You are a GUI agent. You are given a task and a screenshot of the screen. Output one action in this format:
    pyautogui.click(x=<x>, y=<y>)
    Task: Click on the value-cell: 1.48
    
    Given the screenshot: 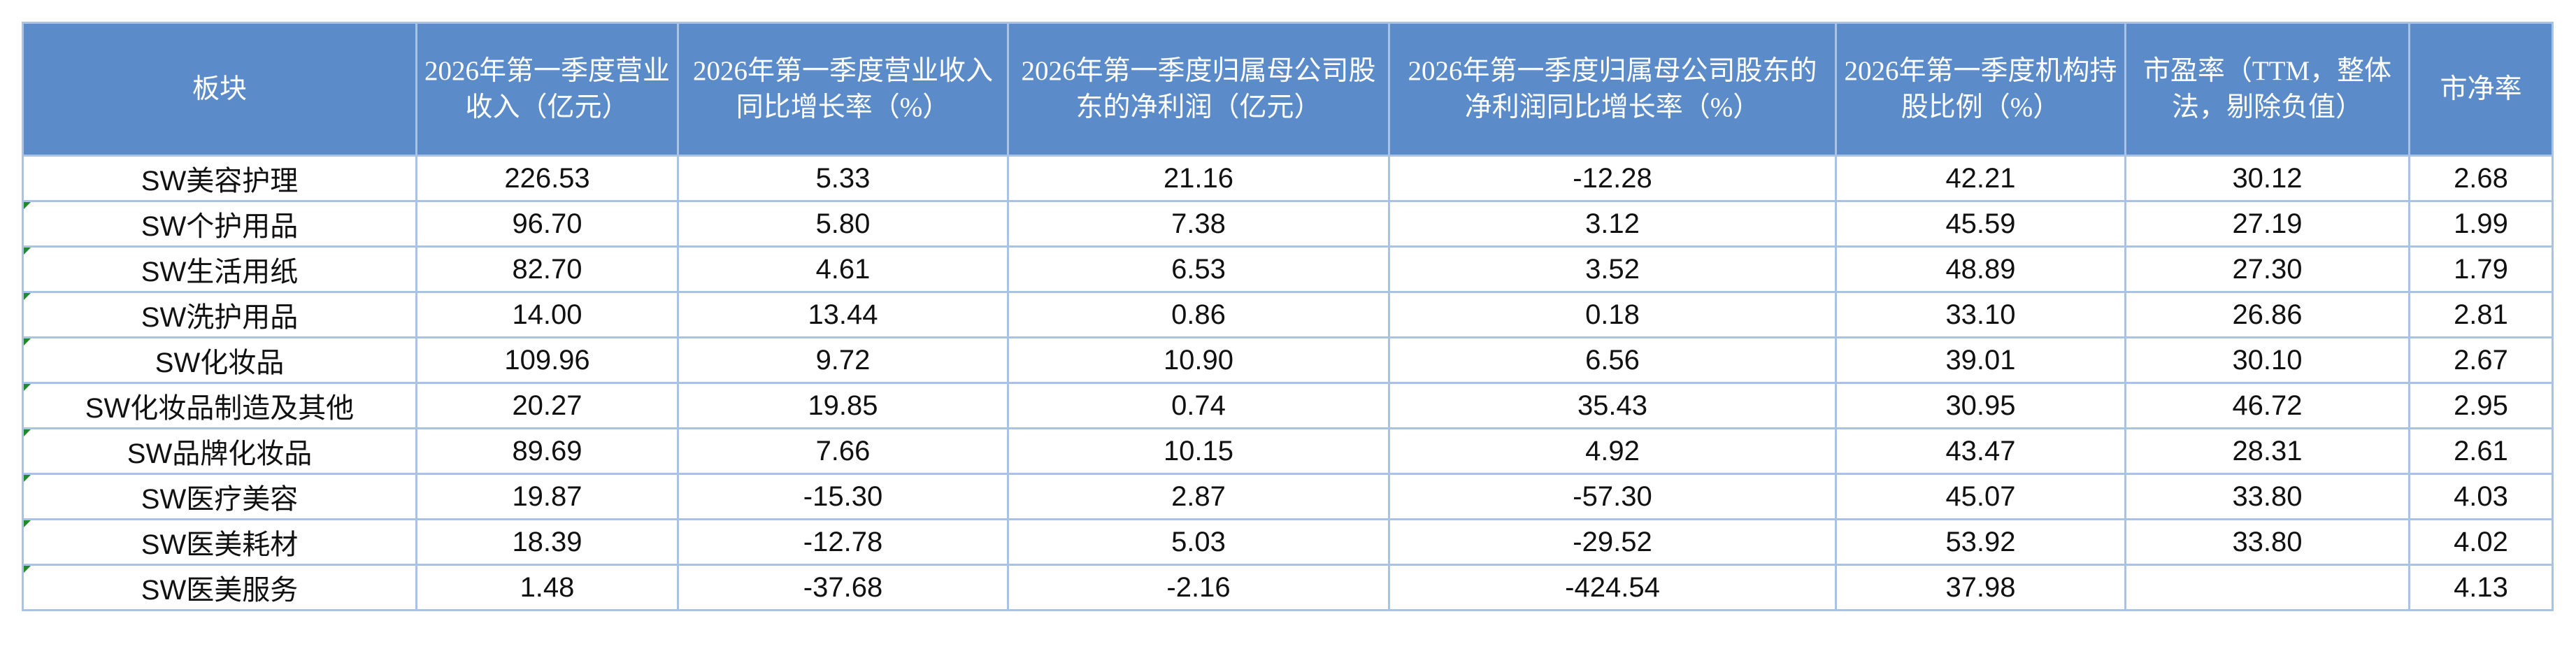 What is the action you would take?
    pyautogui.click(x=547, y=587)
    